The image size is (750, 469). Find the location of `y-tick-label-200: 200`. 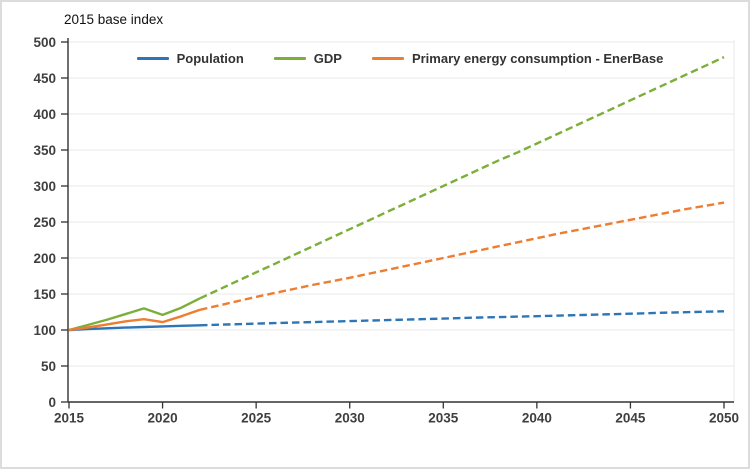

y-tick-label-200: 200 is located at coordinates (44, 258).